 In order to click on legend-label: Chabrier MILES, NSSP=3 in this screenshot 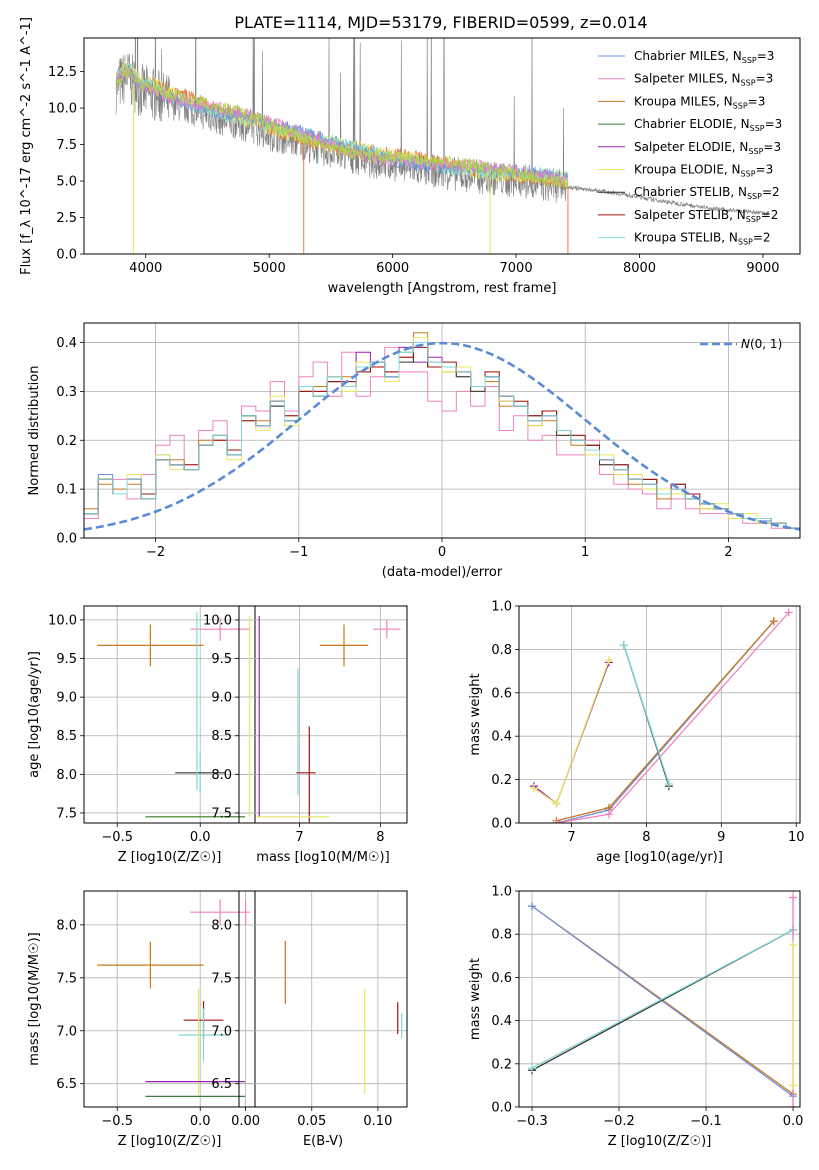, I will do `click(704, 57)`.